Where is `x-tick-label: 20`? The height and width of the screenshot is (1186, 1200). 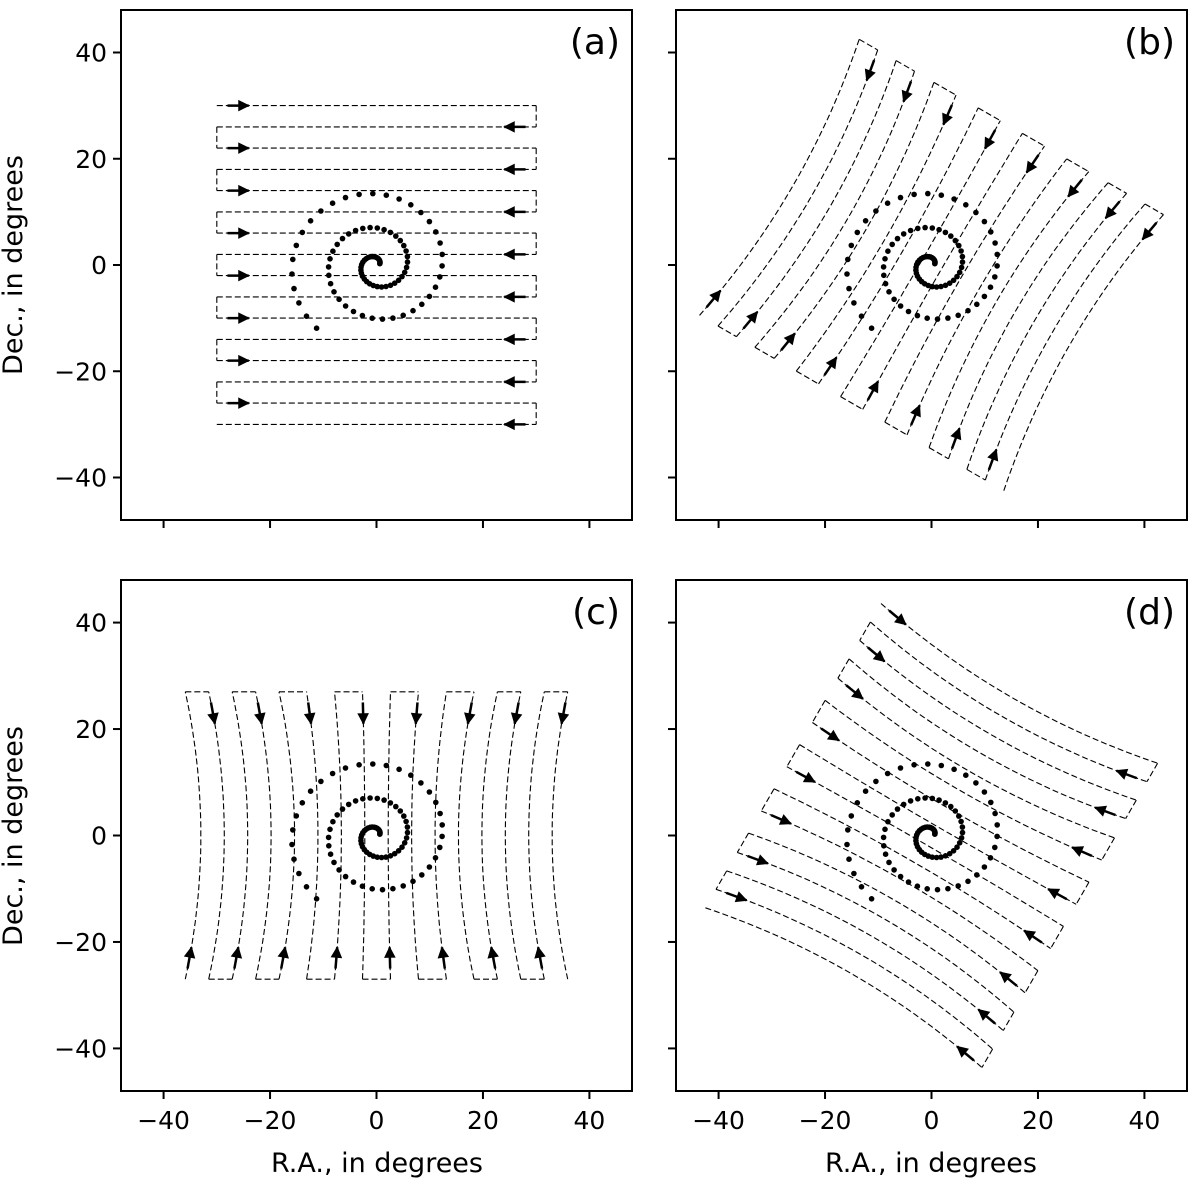 x-tick-label: 20 is located at coordinates (1038, 1120).